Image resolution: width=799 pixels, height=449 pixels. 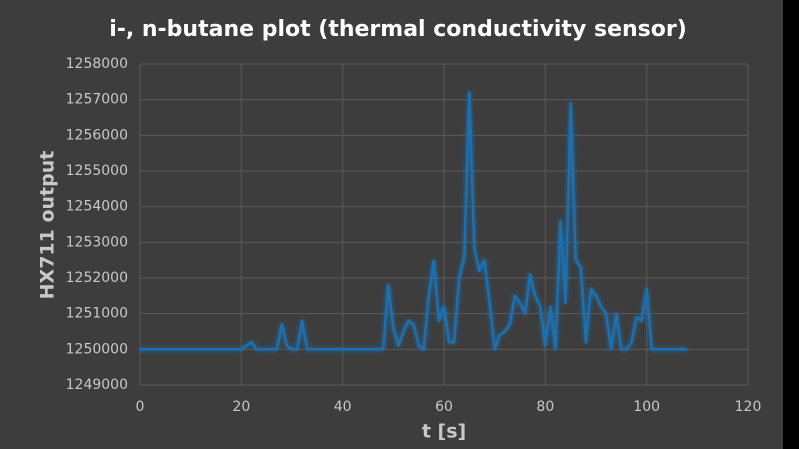 What do you see at coordinates (444, 432) in the screenshot?
I see `x-axis-label: t [s]` at bounding box center [444, 432].